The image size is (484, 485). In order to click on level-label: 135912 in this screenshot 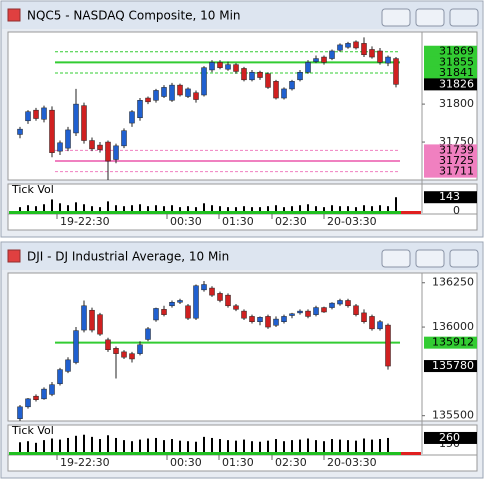, I will do `click(453, 342)`.